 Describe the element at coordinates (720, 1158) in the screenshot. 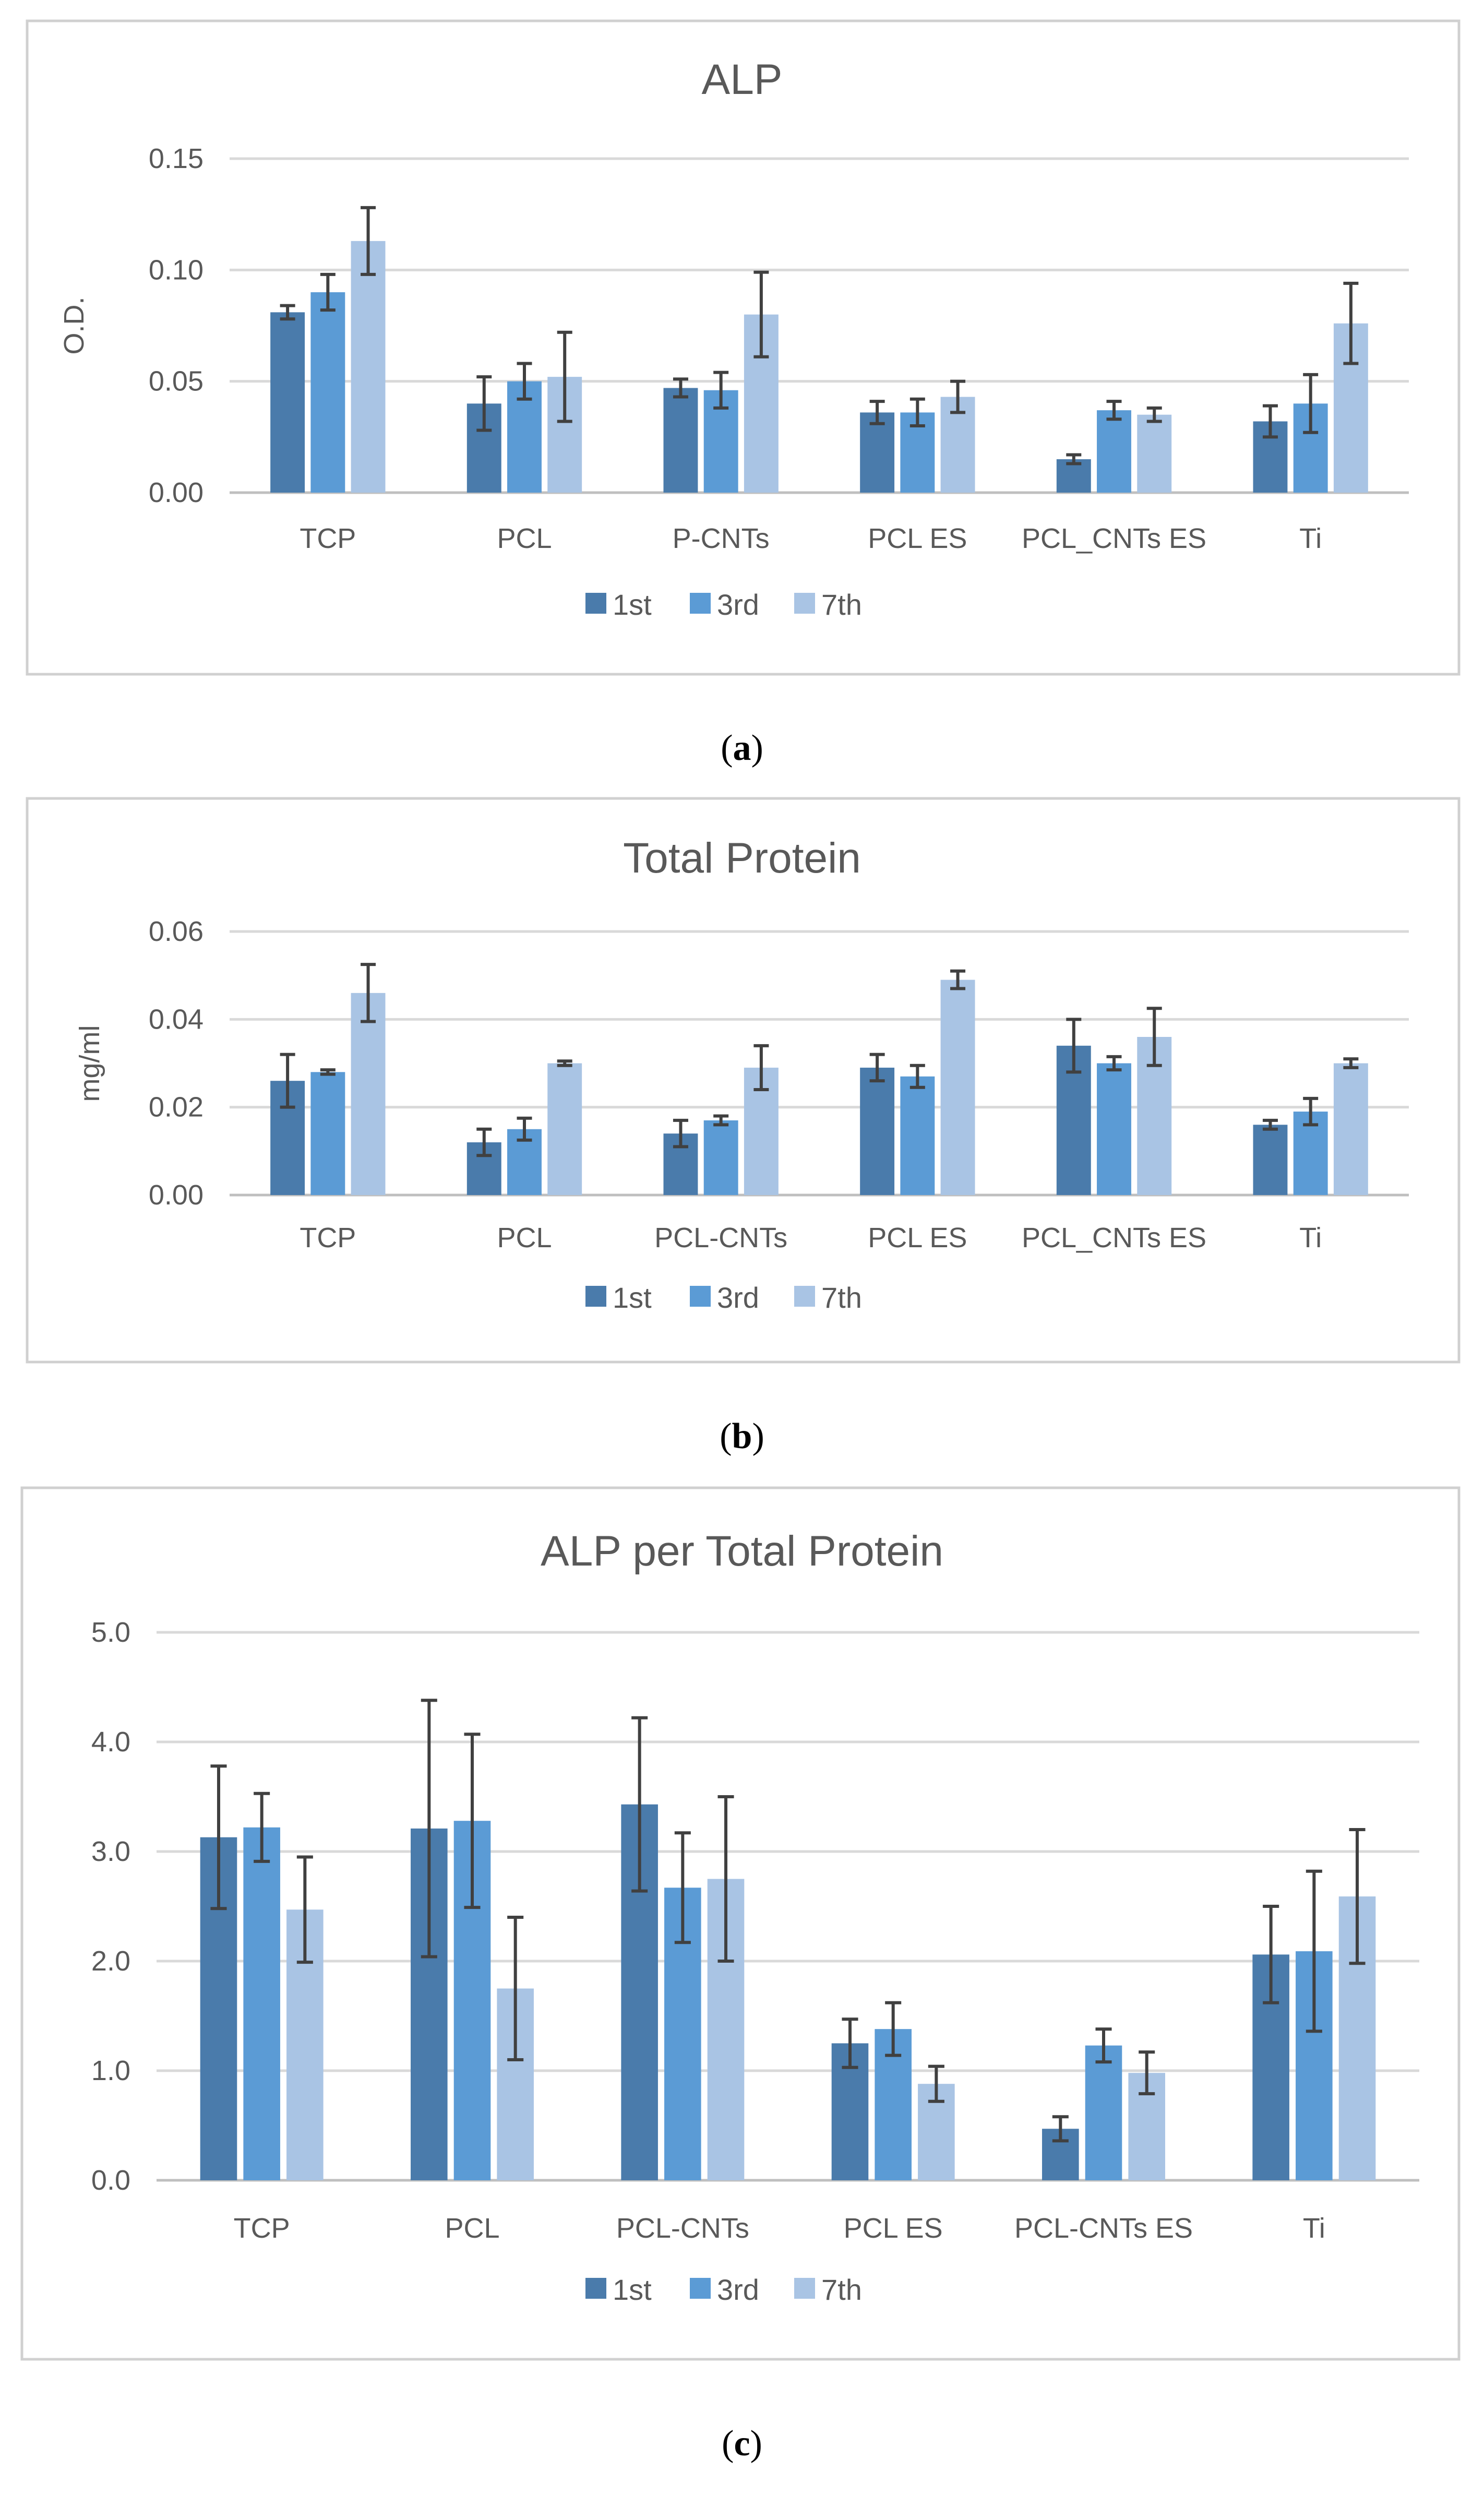

I see `bar-PCL-CNTs-3rd` at that location.